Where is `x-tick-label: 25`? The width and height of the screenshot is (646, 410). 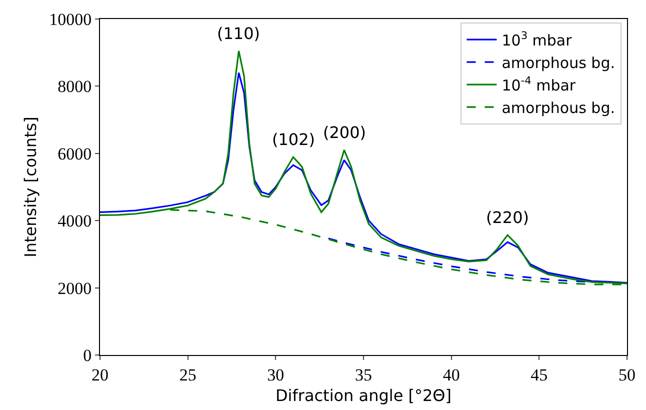 x-tick-label: 25 is located at coordinates (187, 374).